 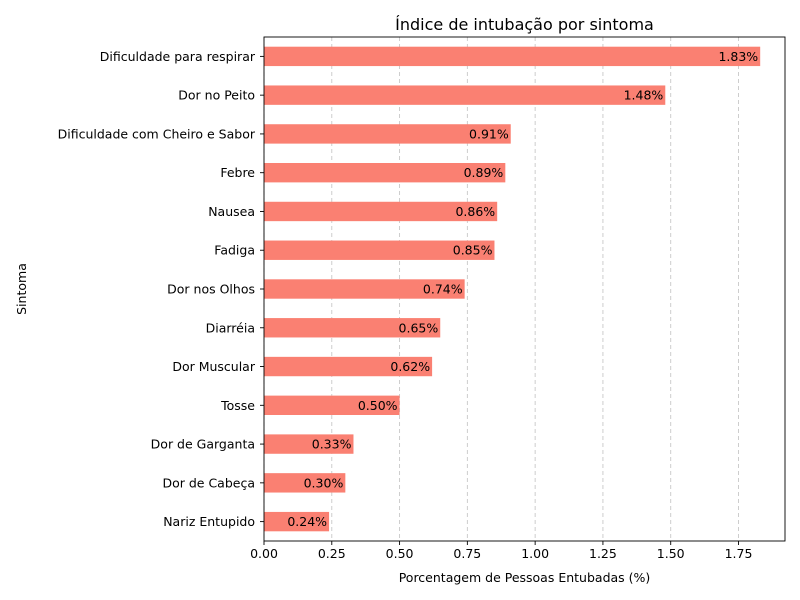 What do you see at coordinates (332, 553) in the screenshot?
I see `x-tick-label: 0.25` at bounding box center [332, 553].